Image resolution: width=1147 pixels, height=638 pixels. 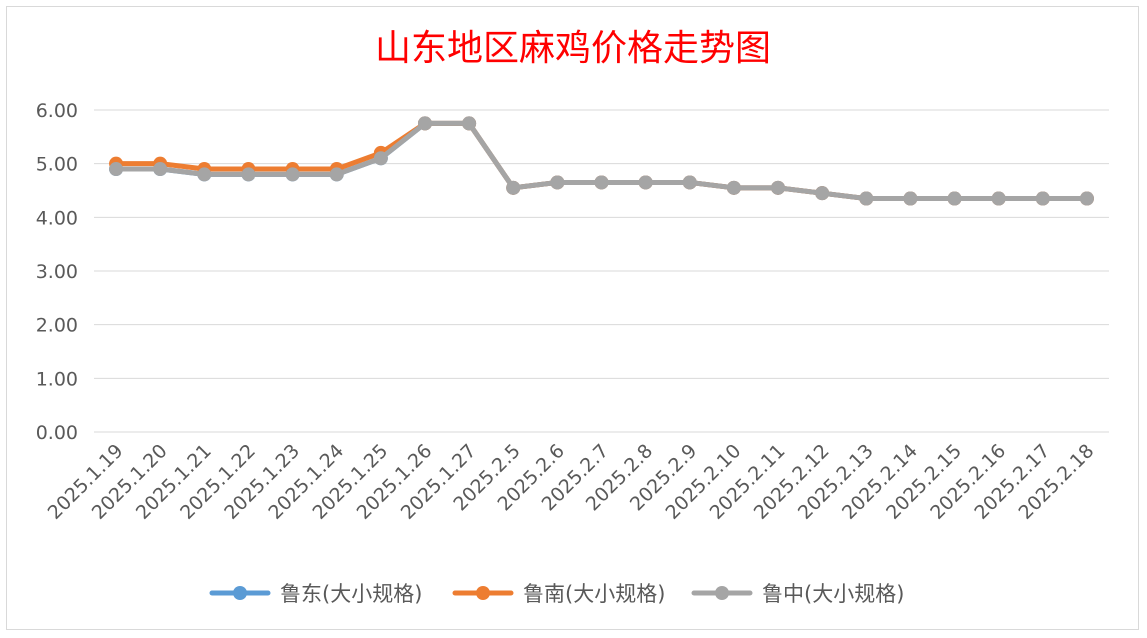 I want to click on y-tick-label: 1.00, so click(x=57, y=379).